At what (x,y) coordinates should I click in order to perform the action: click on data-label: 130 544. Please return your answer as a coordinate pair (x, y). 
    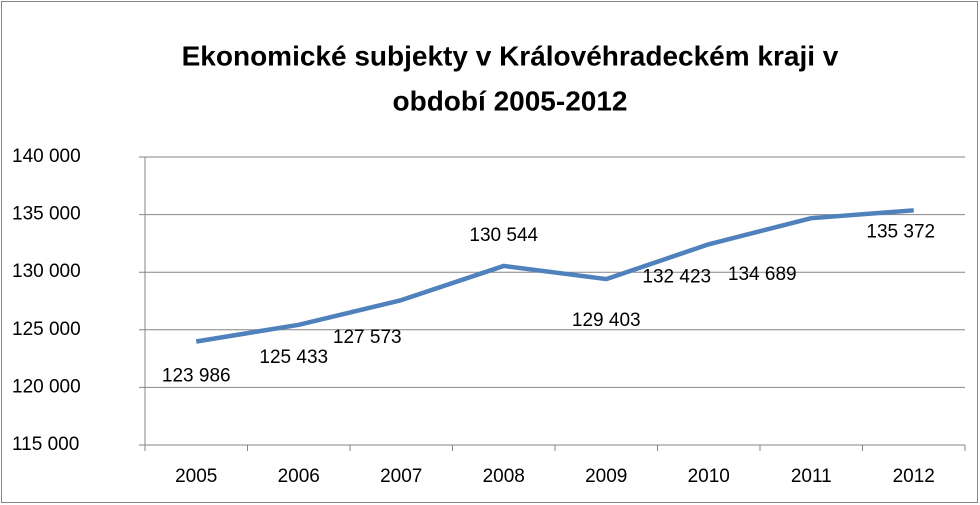
    Looking at the image, I should click on (503, 235).